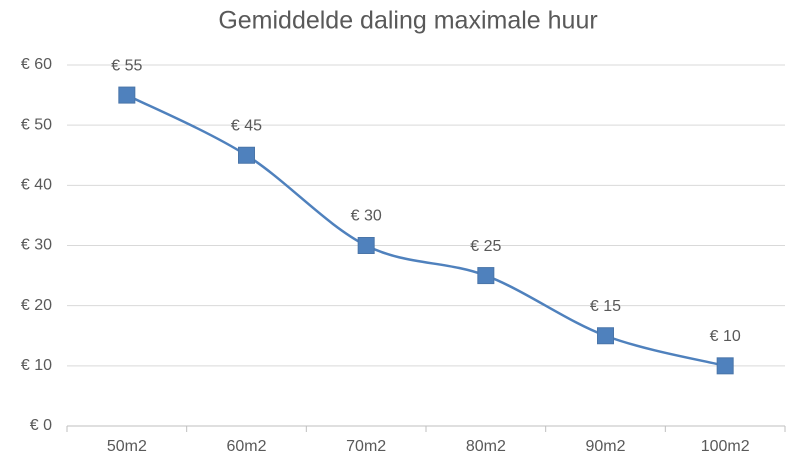 Image resolution: width=787 pixels, height=459 pixels. I want to click on y-tick-label: € 60, so click(36, 64).